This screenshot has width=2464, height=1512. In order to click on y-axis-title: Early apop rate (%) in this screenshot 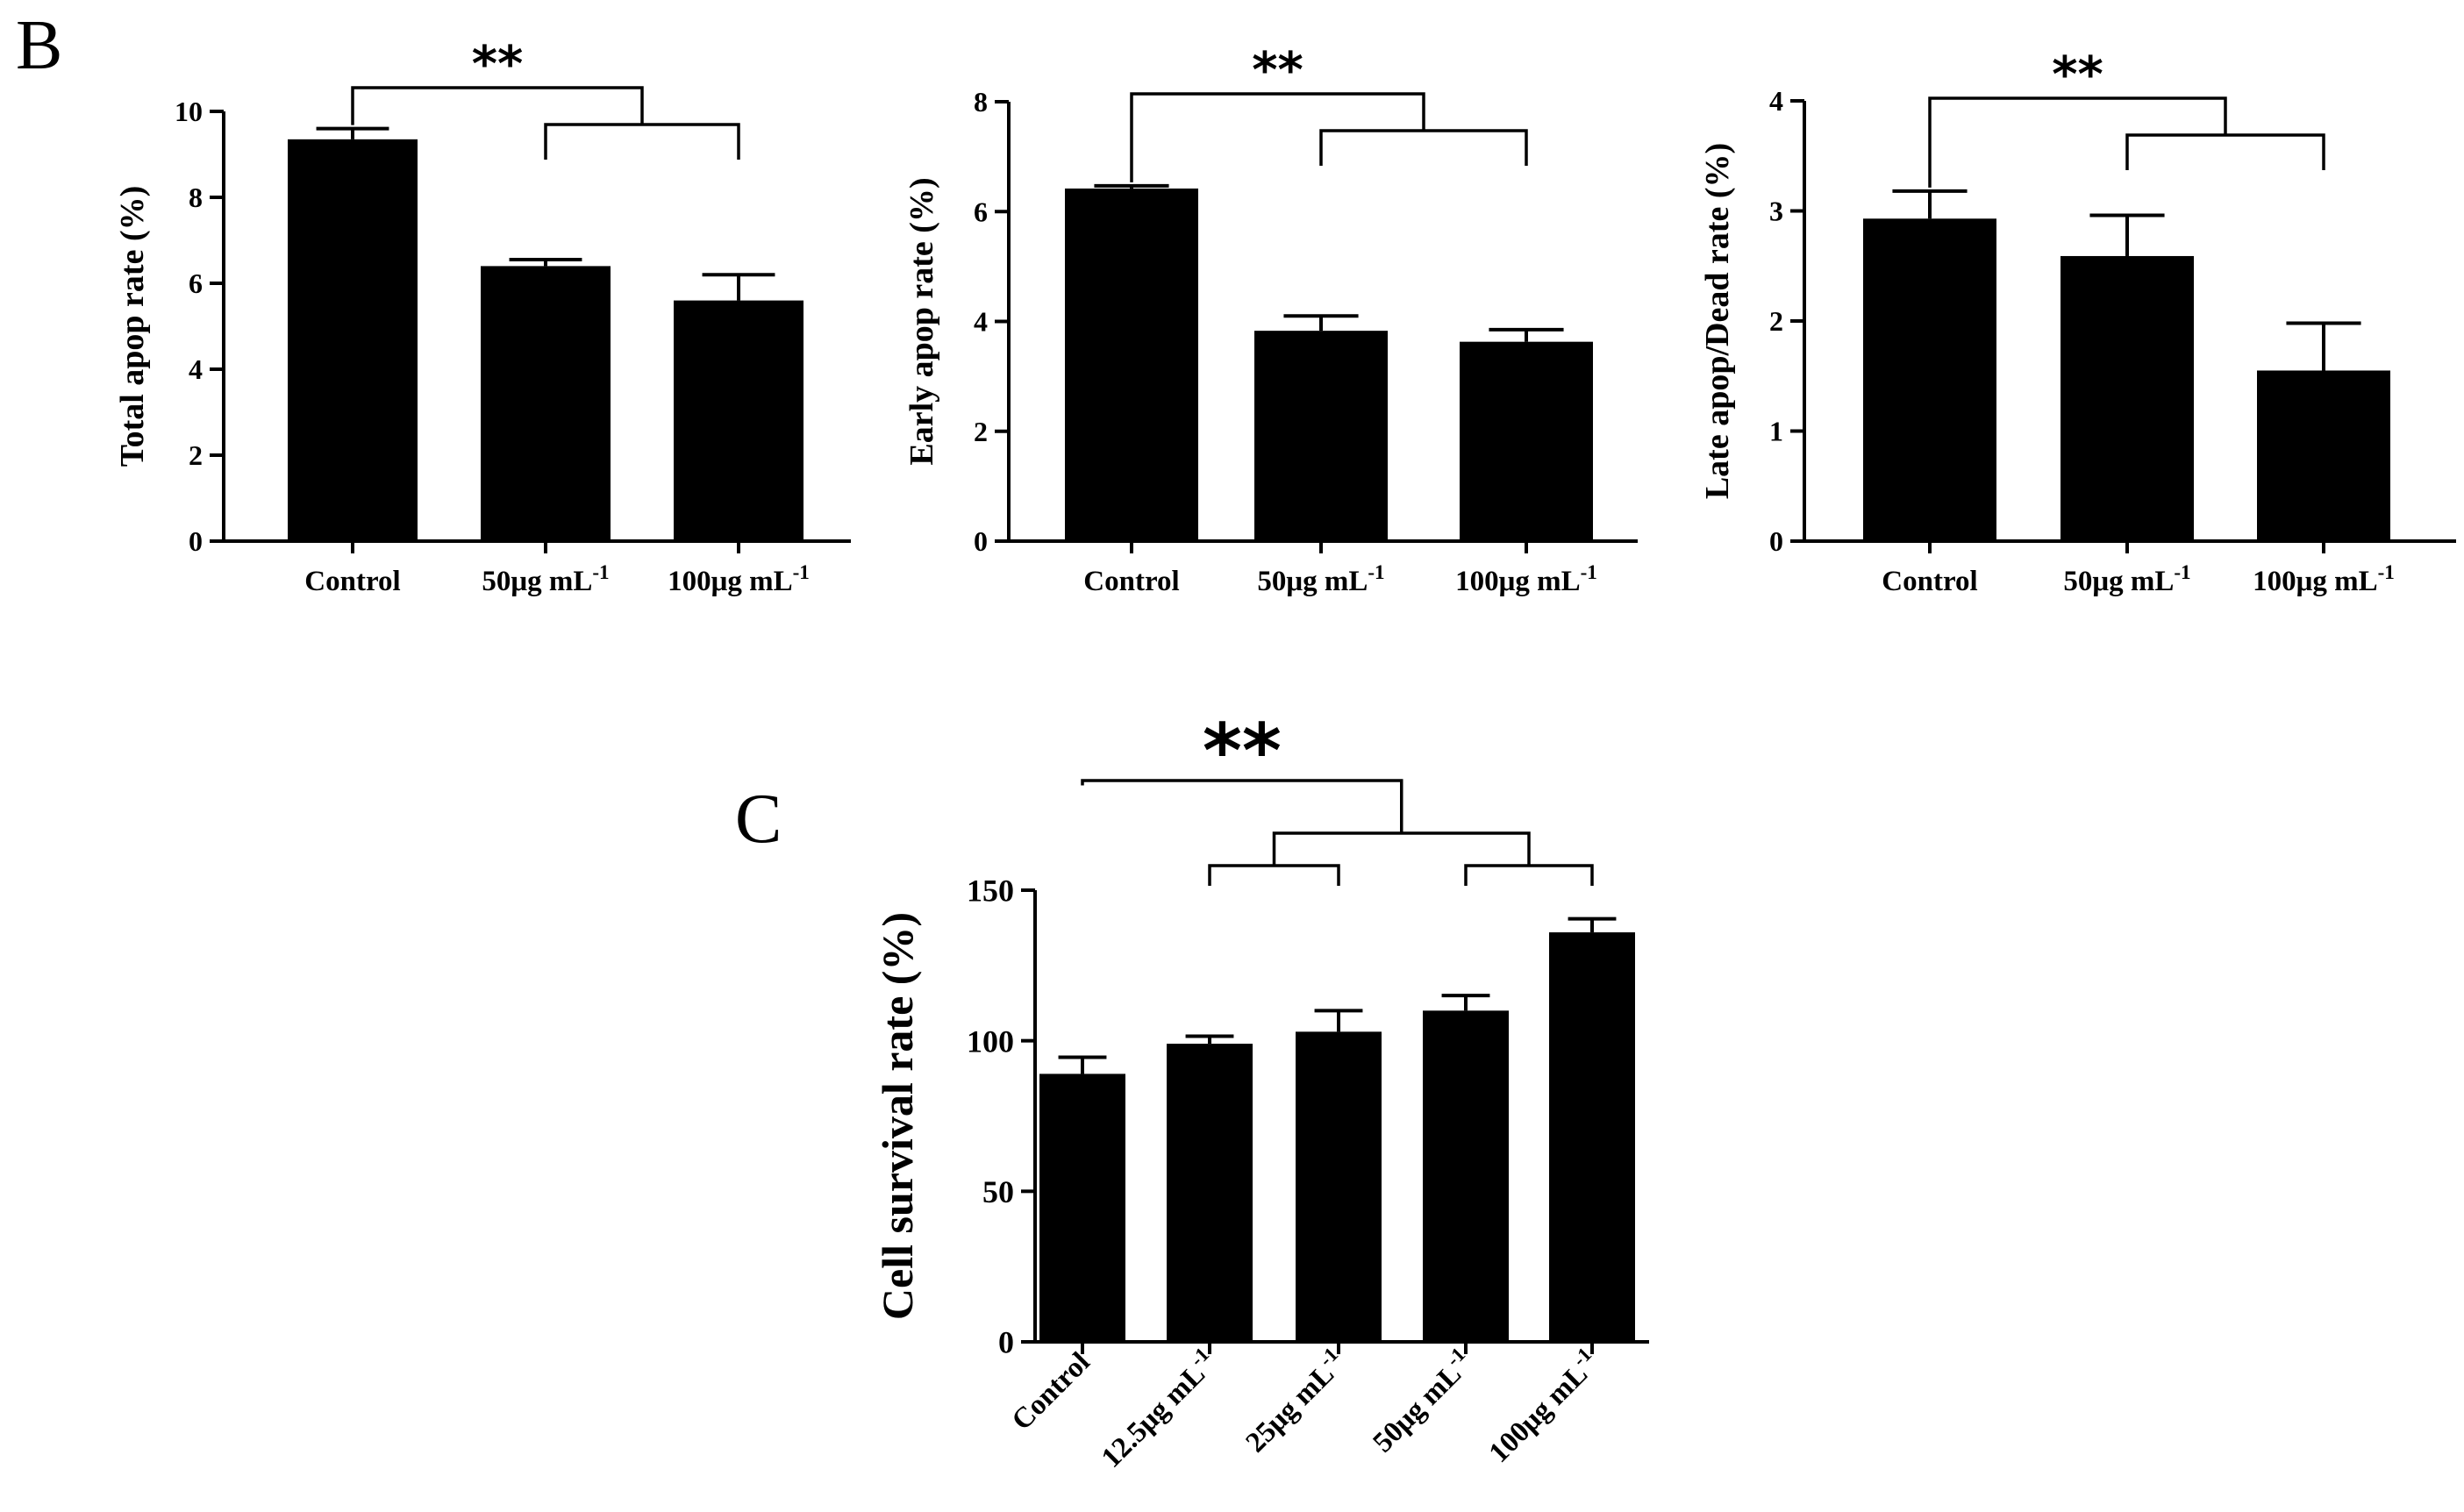, I will do `click(922, 321)`.